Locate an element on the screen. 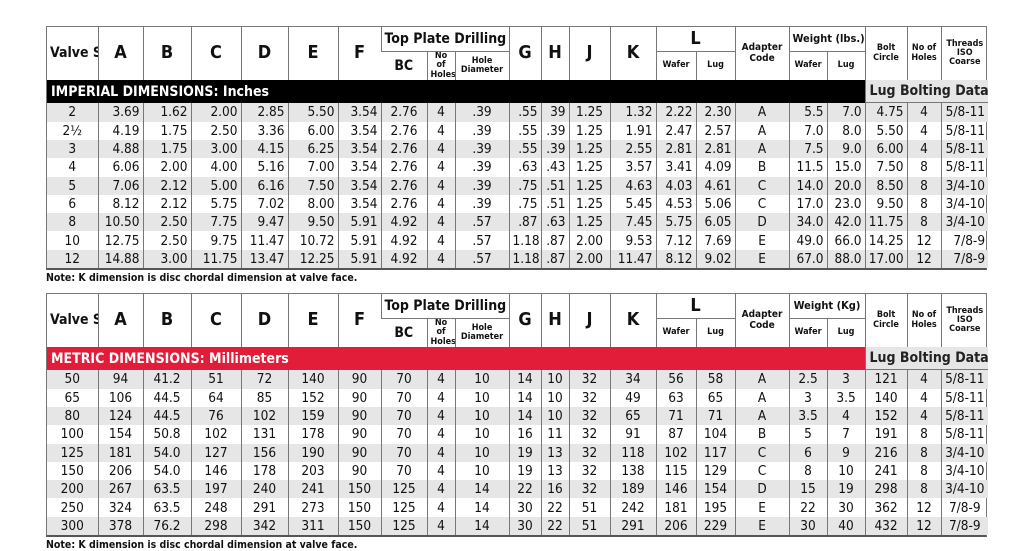 The width and height of the screenshot is (1024, 551). table-cell: 5.16 is located at coordinates (264, 167).